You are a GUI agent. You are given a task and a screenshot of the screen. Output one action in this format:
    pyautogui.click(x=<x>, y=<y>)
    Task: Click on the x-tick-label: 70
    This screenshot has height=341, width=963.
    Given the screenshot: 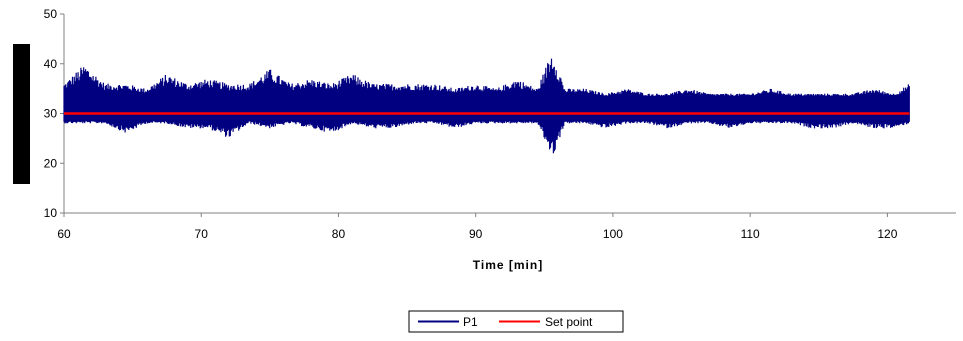 What is the action you would take?
    pyautogui.click(x=202, y=234)
    